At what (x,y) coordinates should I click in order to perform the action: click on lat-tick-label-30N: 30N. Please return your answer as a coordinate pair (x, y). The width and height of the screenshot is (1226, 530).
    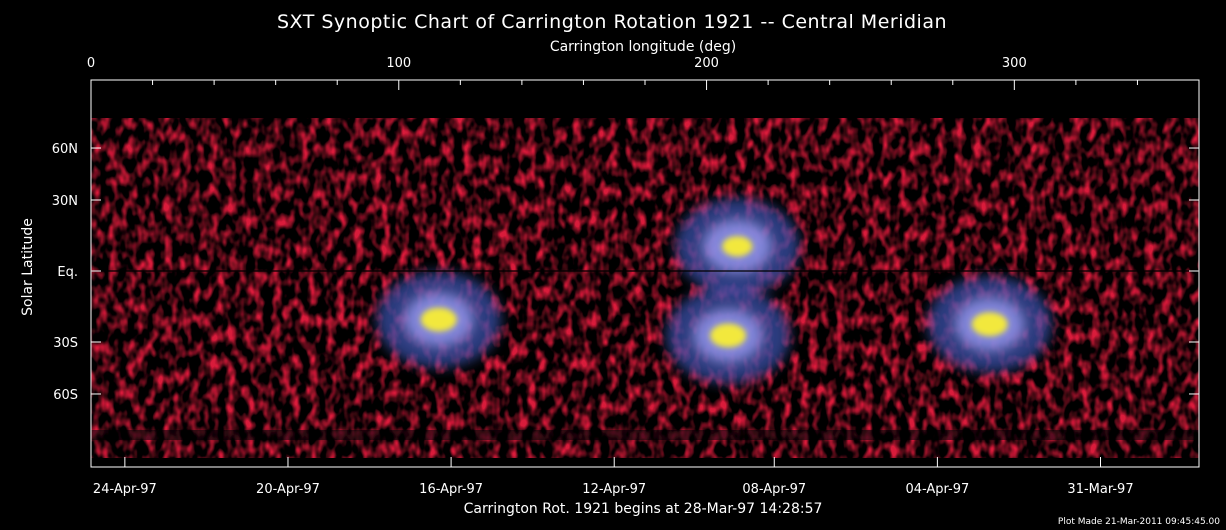
    Looking at the image, I should click on (65, 201).